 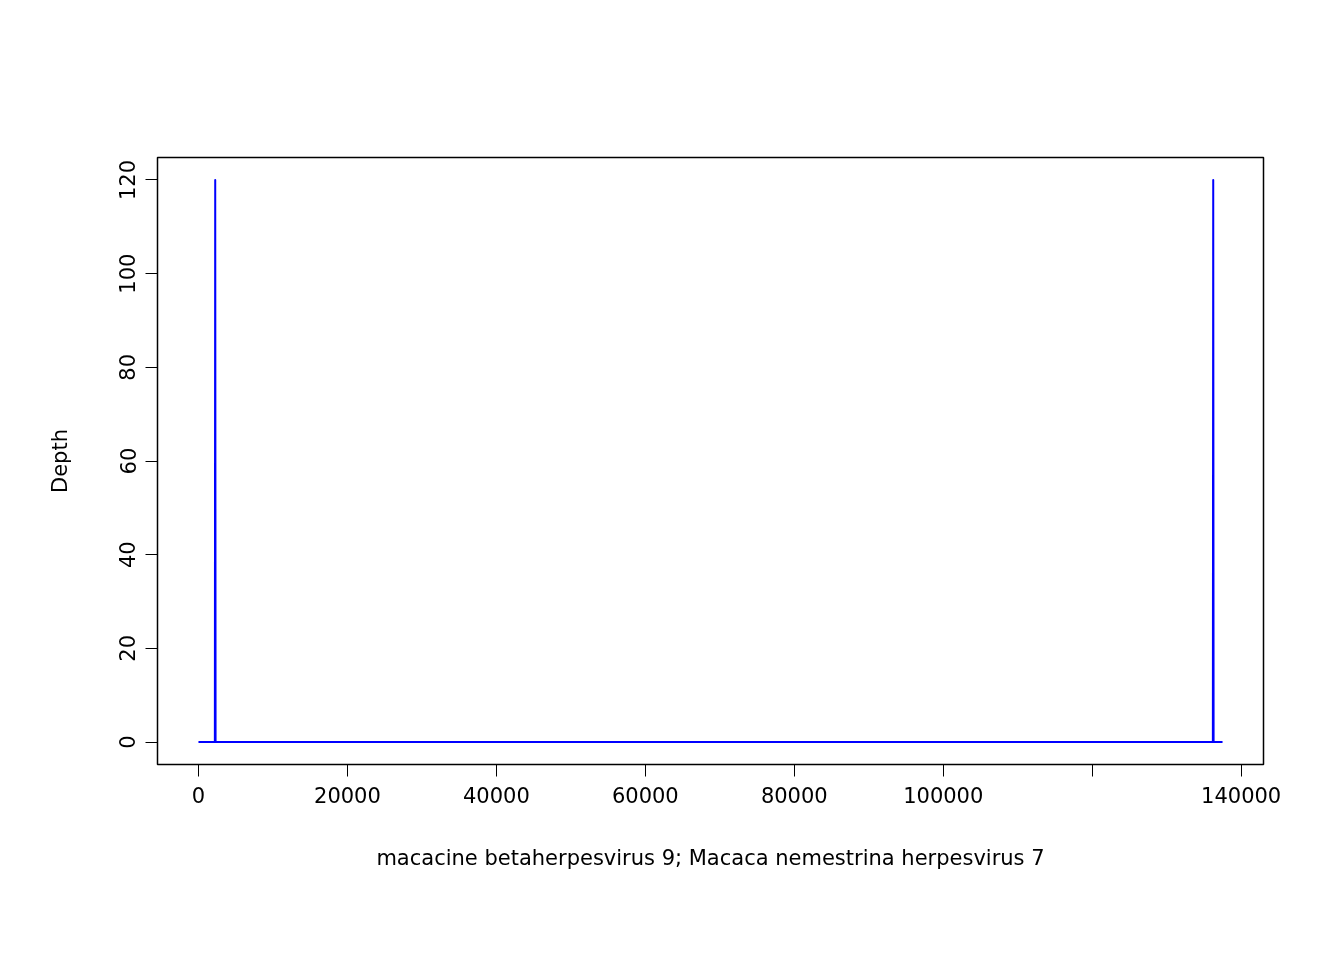 What do you see at coordinates (198, 795) in the screenshot?
I see `x-tick-label: 0` at bounding box center [198, 795].